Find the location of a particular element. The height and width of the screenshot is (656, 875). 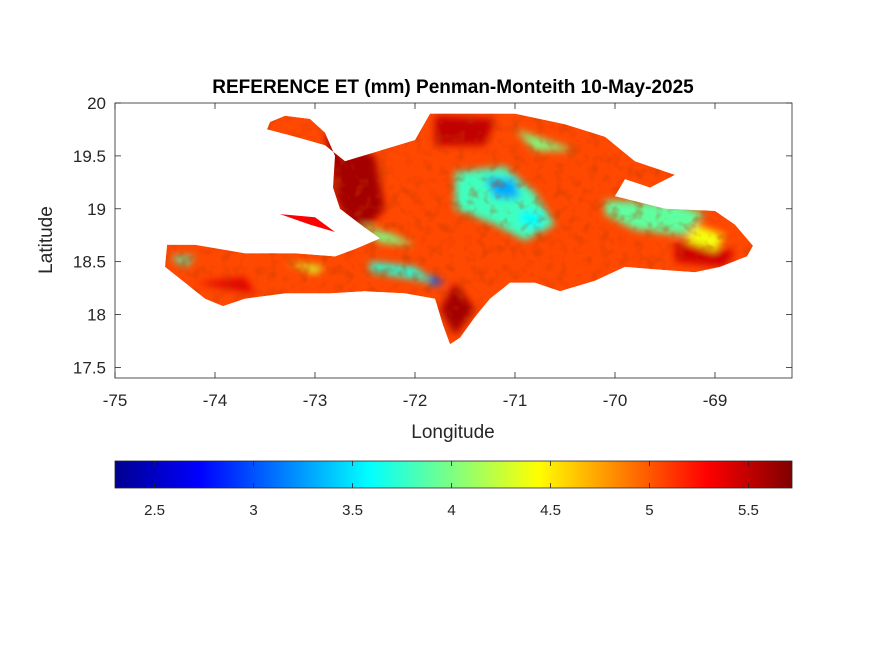

x-tick-label: -69 is located at coordinates (715, 400).